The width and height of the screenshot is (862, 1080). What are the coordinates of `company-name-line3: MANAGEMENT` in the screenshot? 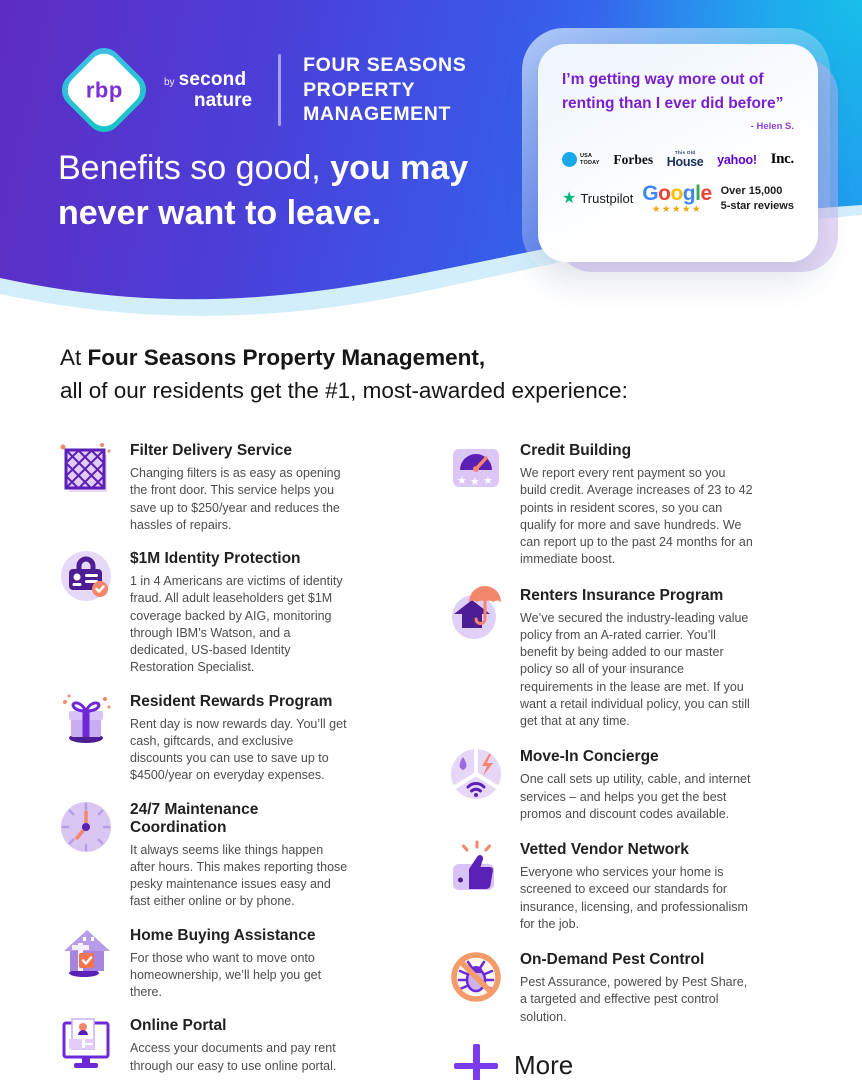 It's located at (377, 114).